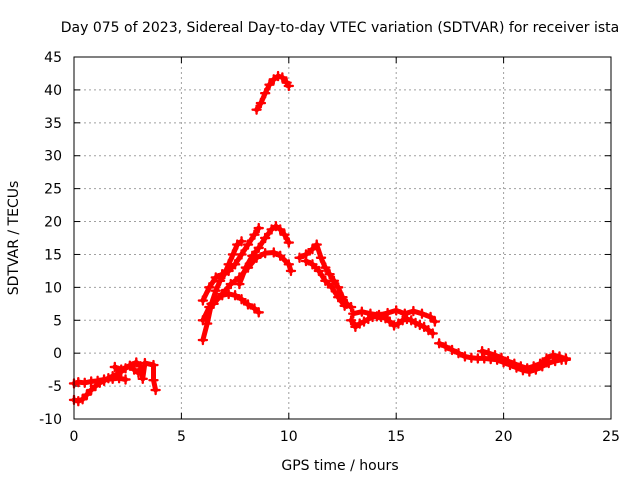 The width and height of the screenshot is (640, 480). Describe the element at coordinates (339, 466) in the screenshot. I see `x-axis-label: GPS time / hours` at that location.